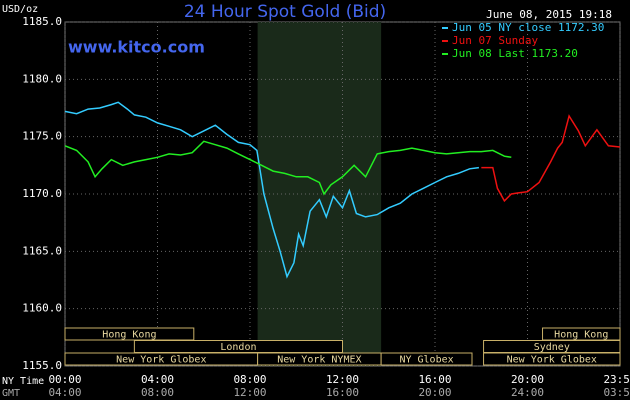 The height and width of the screenshot is (400, 630). I want to click on x2-axis-label: GMT, so click(11, 393).